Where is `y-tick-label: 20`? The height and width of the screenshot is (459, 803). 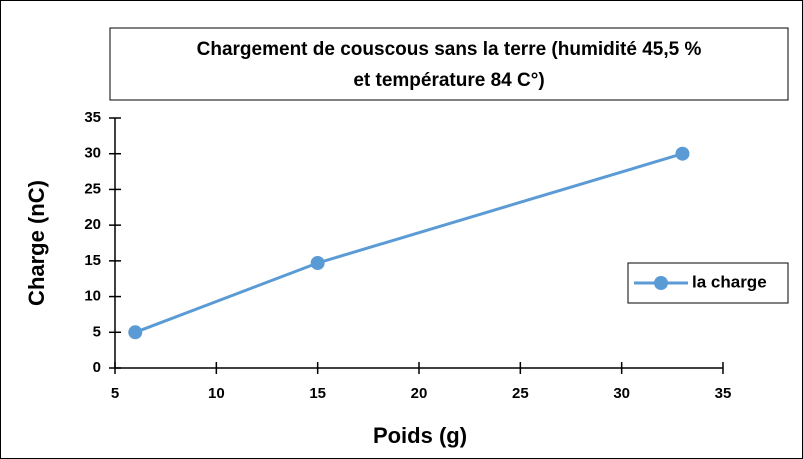 y-tick-label: 20 is located at coordinates (92, 224).